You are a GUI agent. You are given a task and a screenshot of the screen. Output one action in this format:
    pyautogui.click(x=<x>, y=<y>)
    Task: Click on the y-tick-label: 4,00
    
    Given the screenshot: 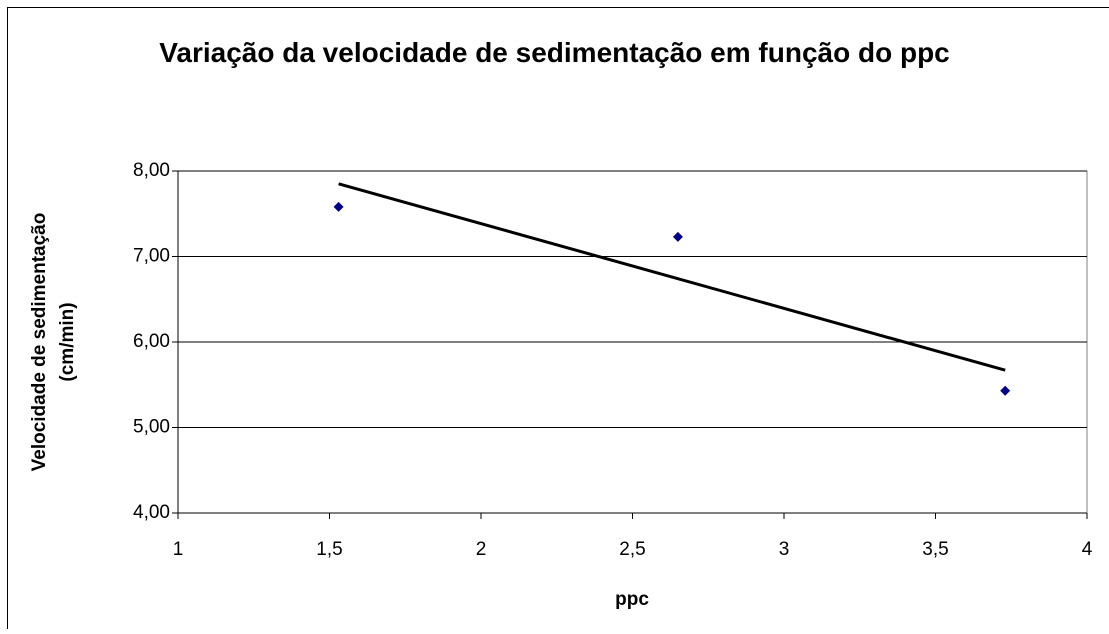 What is the action you would take?
    pyautogui.click(x=151, y=512)
    